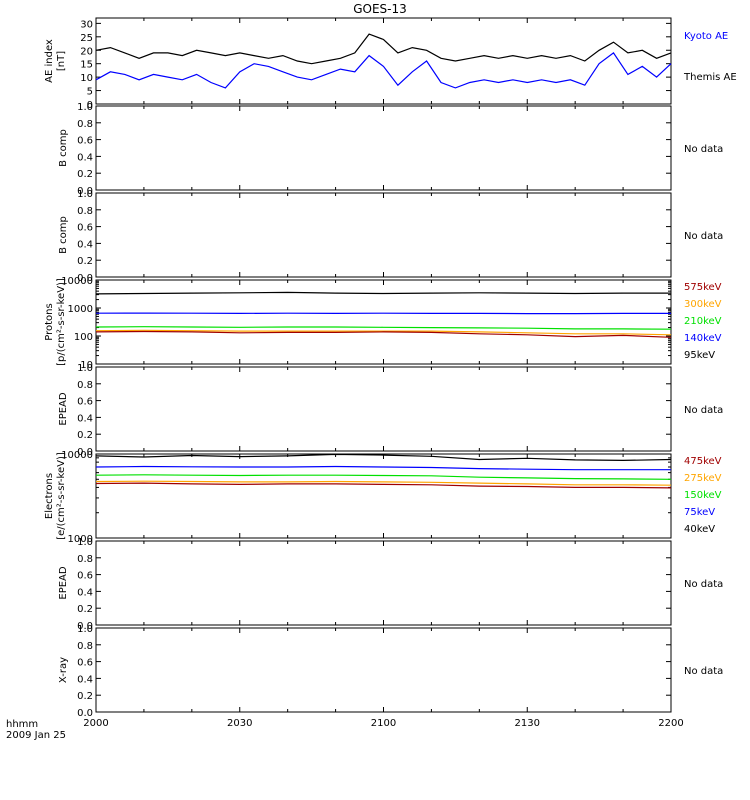 The width and height of the screenshot is (750, 800). Describe the element at coordinates (36, 735) in the screenshot. I see `time-axis-label-date: 2009 Jan 25` at that location.